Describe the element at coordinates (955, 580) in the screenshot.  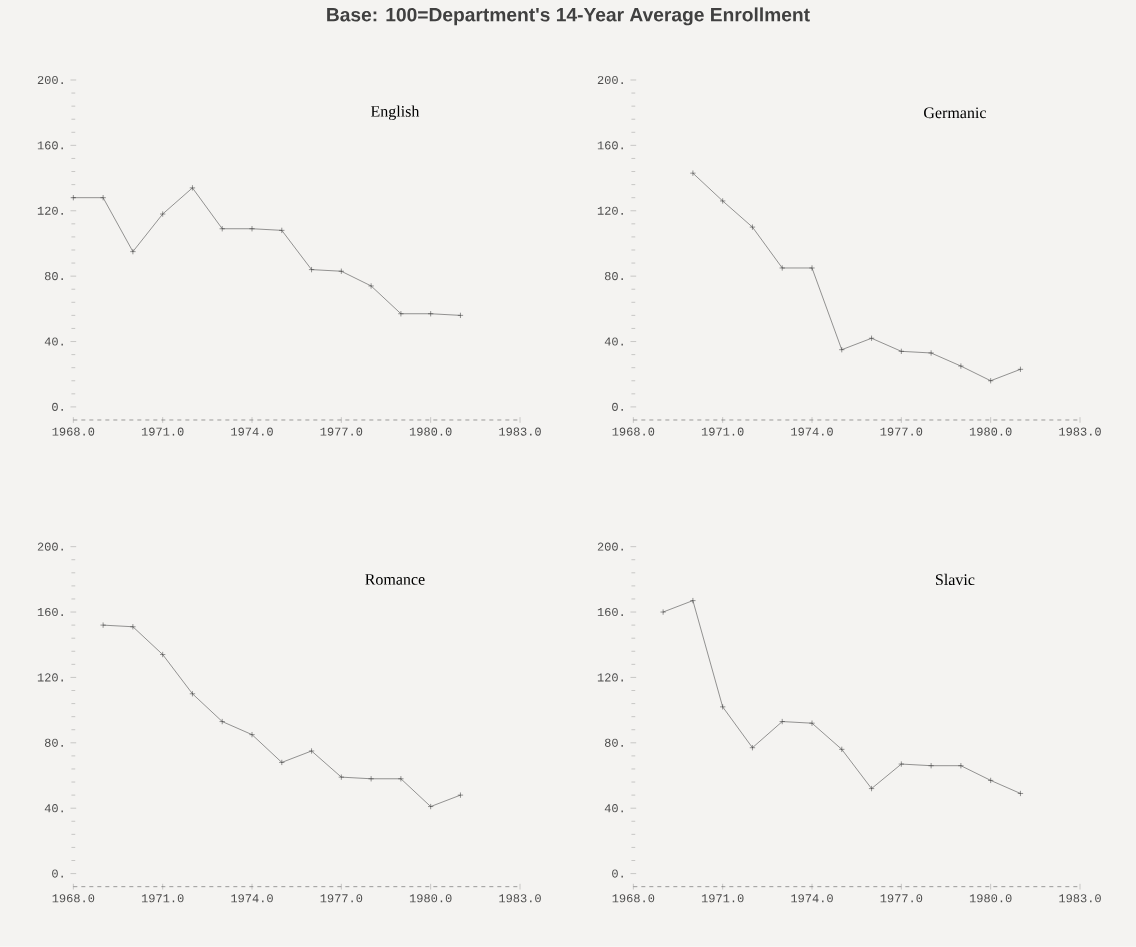
I see `text: Slavic` at that location.